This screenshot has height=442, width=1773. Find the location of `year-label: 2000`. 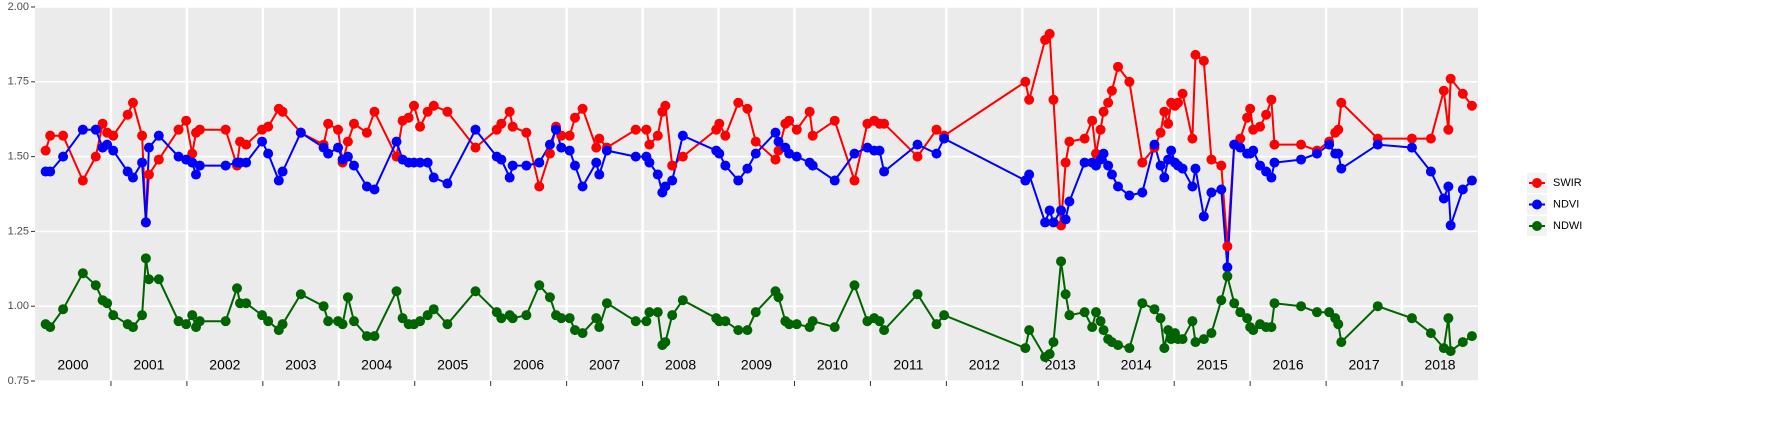

year-label: 2000 is located at coordinates (72, 365).